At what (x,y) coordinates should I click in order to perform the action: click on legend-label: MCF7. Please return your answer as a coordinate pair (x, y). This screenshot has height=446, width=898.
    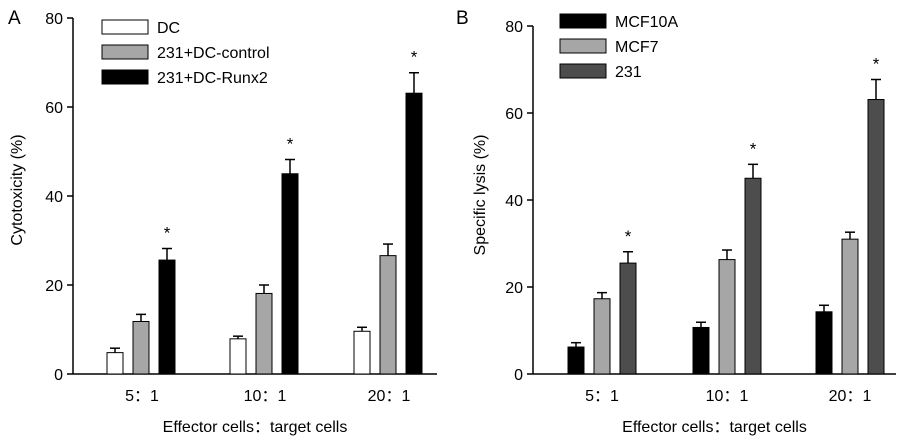
    Looking at the image, I should click on (637, 47).